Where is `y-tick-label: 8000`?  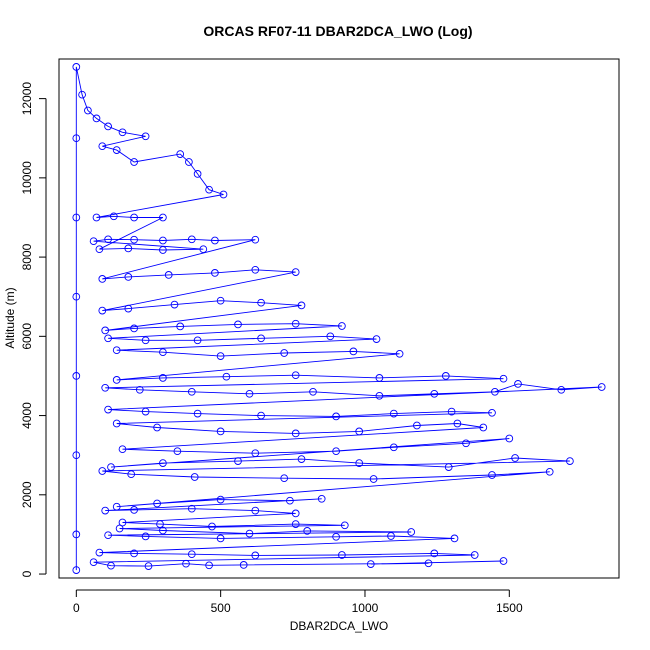 y-tick-label: 8000 is located at coordinates (27, 256).